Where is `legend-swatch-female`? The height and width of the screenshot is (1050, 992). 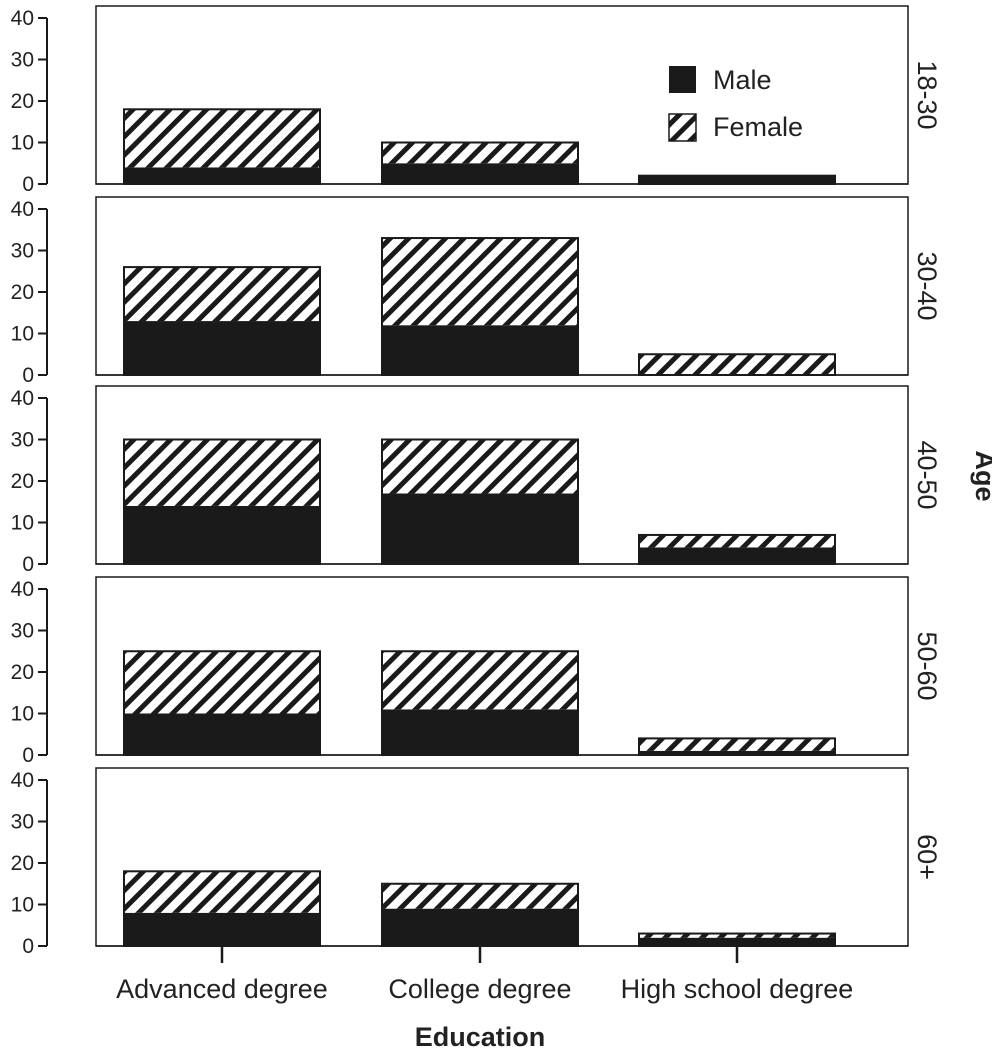 legend-swatch-female is located at coordinates (682, 127).